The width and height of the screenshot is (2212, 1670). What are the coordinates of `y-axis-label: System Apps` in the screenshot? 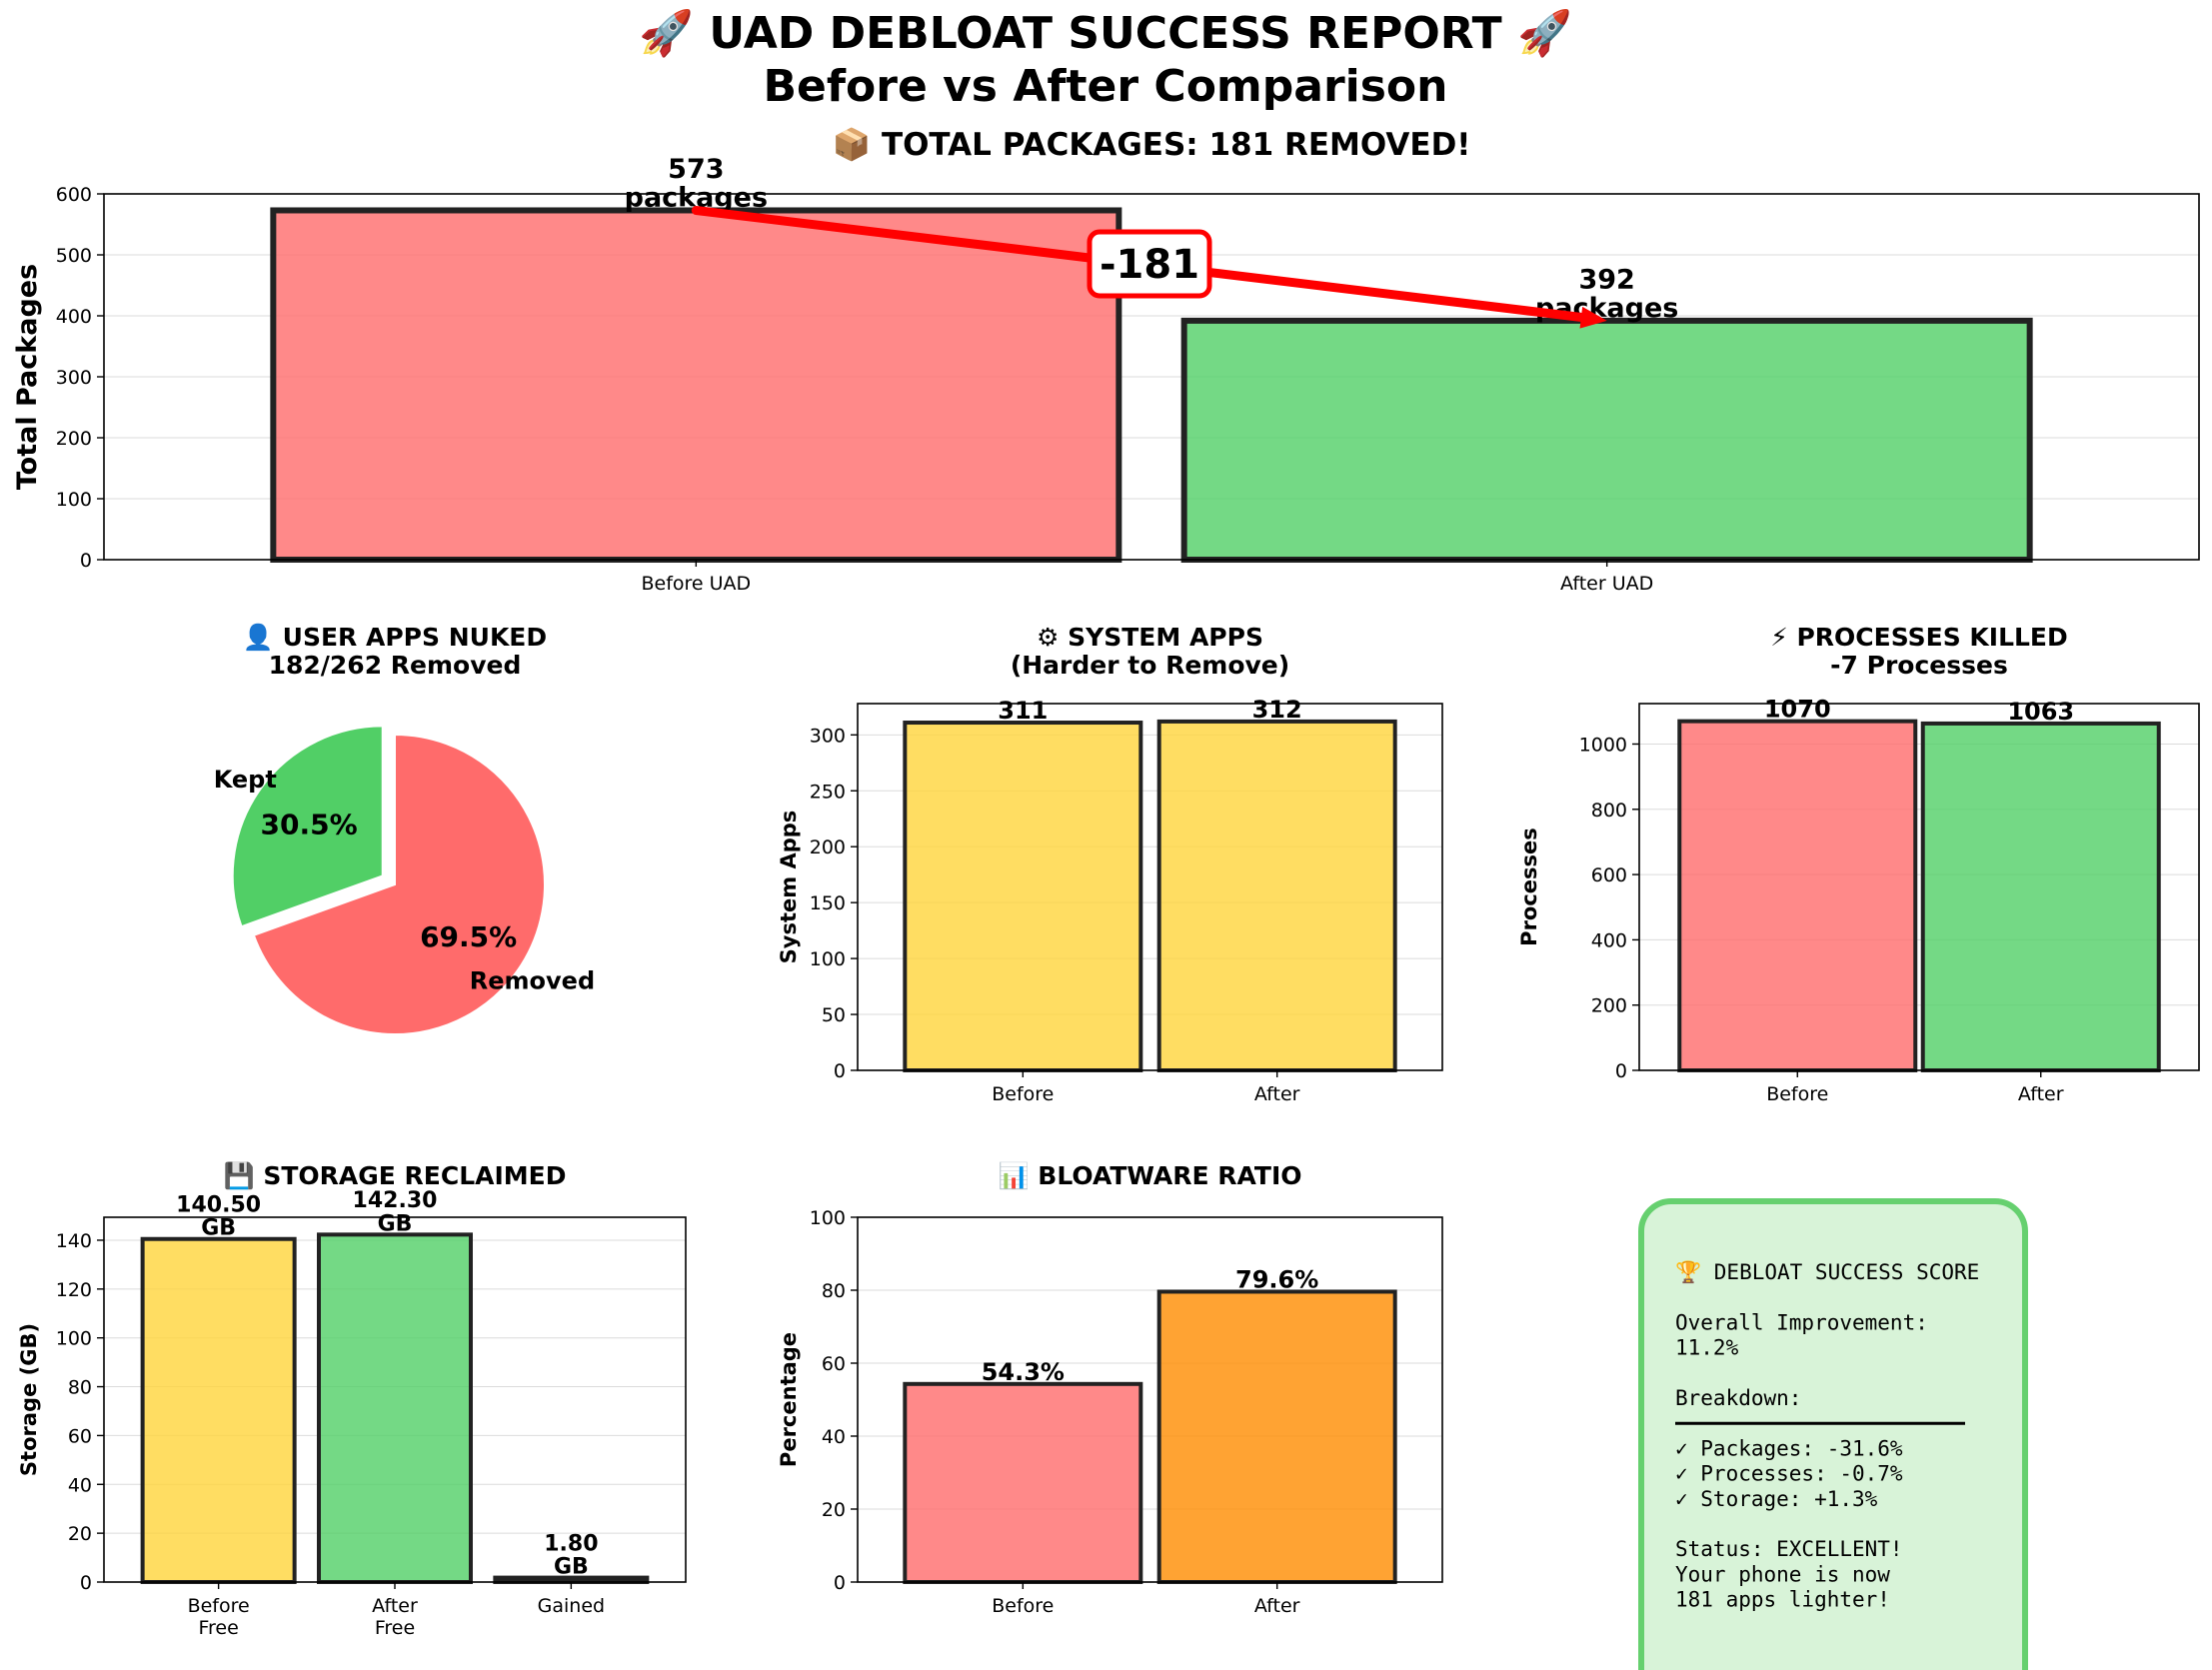 It's located at (789, 887).